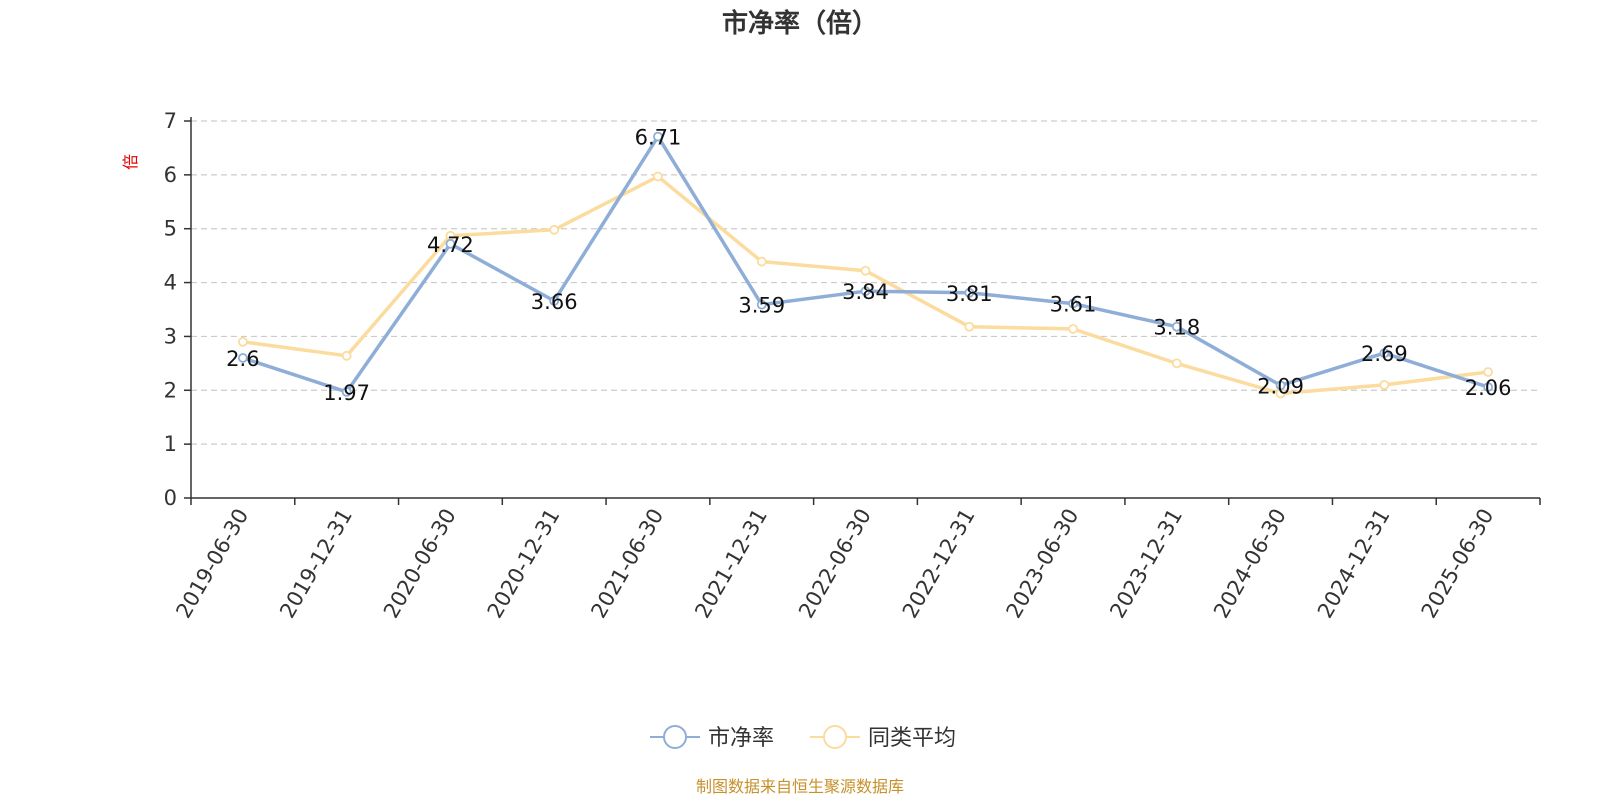  Describe the element at coordinates (912, 738) in the screenshot. I see `legend-label: 同类平均` at that location.